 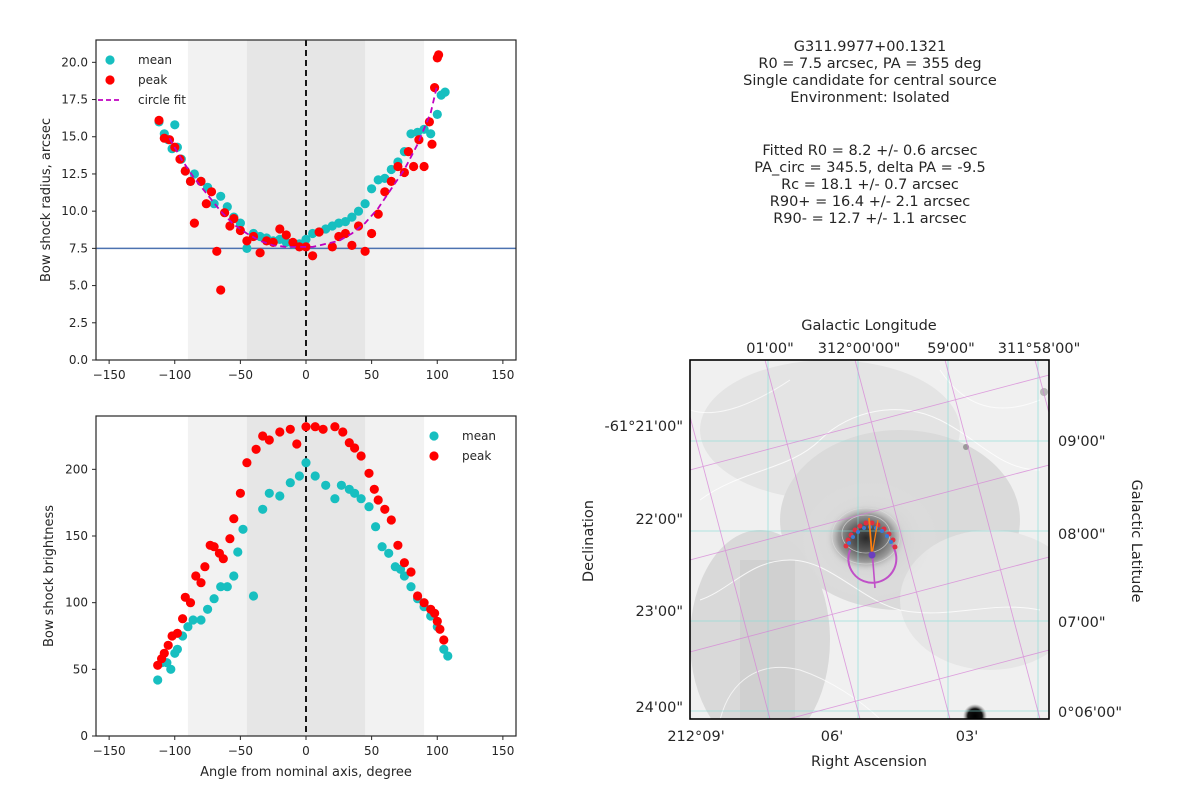 I want to click on right-ascension-label: Right Ascension, so click(x=869, y=762).